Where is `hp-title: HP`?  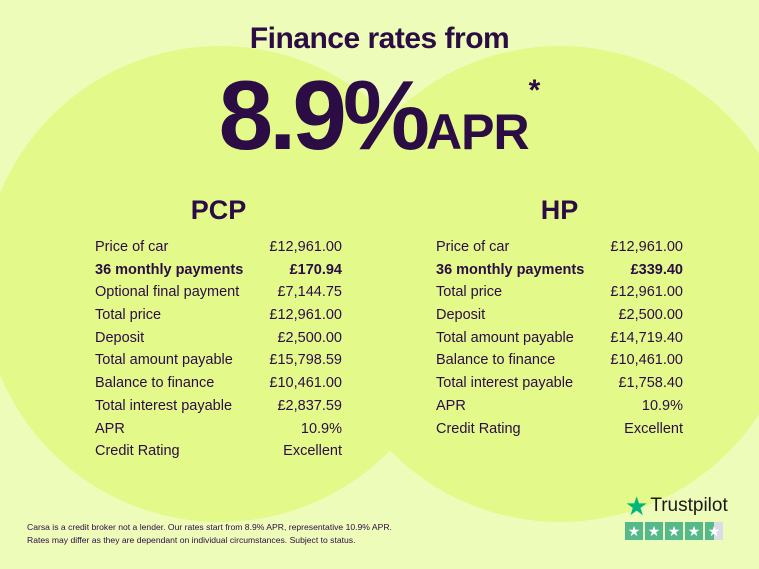
hp-title: HP is located at coordinates (559, 210).